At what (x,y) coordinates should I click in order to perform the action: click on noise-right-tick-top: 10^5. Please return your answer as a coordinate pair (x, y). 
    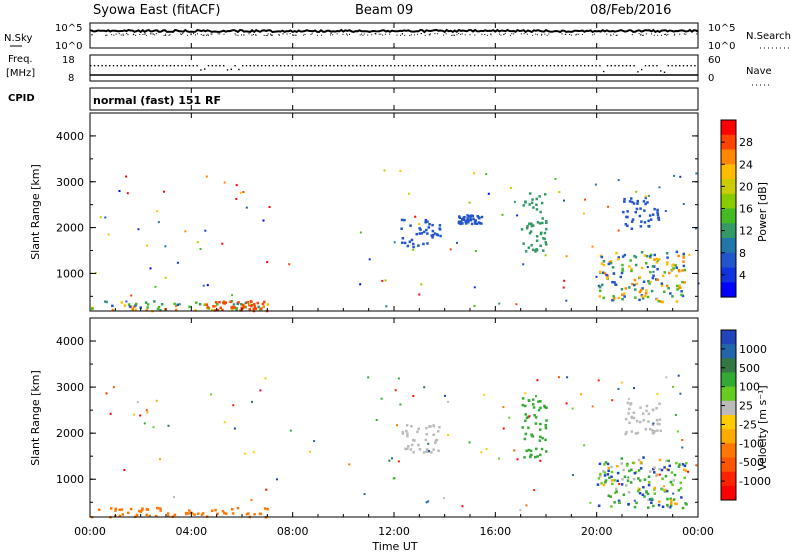
    Looking at the image, I should click on (721, 28).